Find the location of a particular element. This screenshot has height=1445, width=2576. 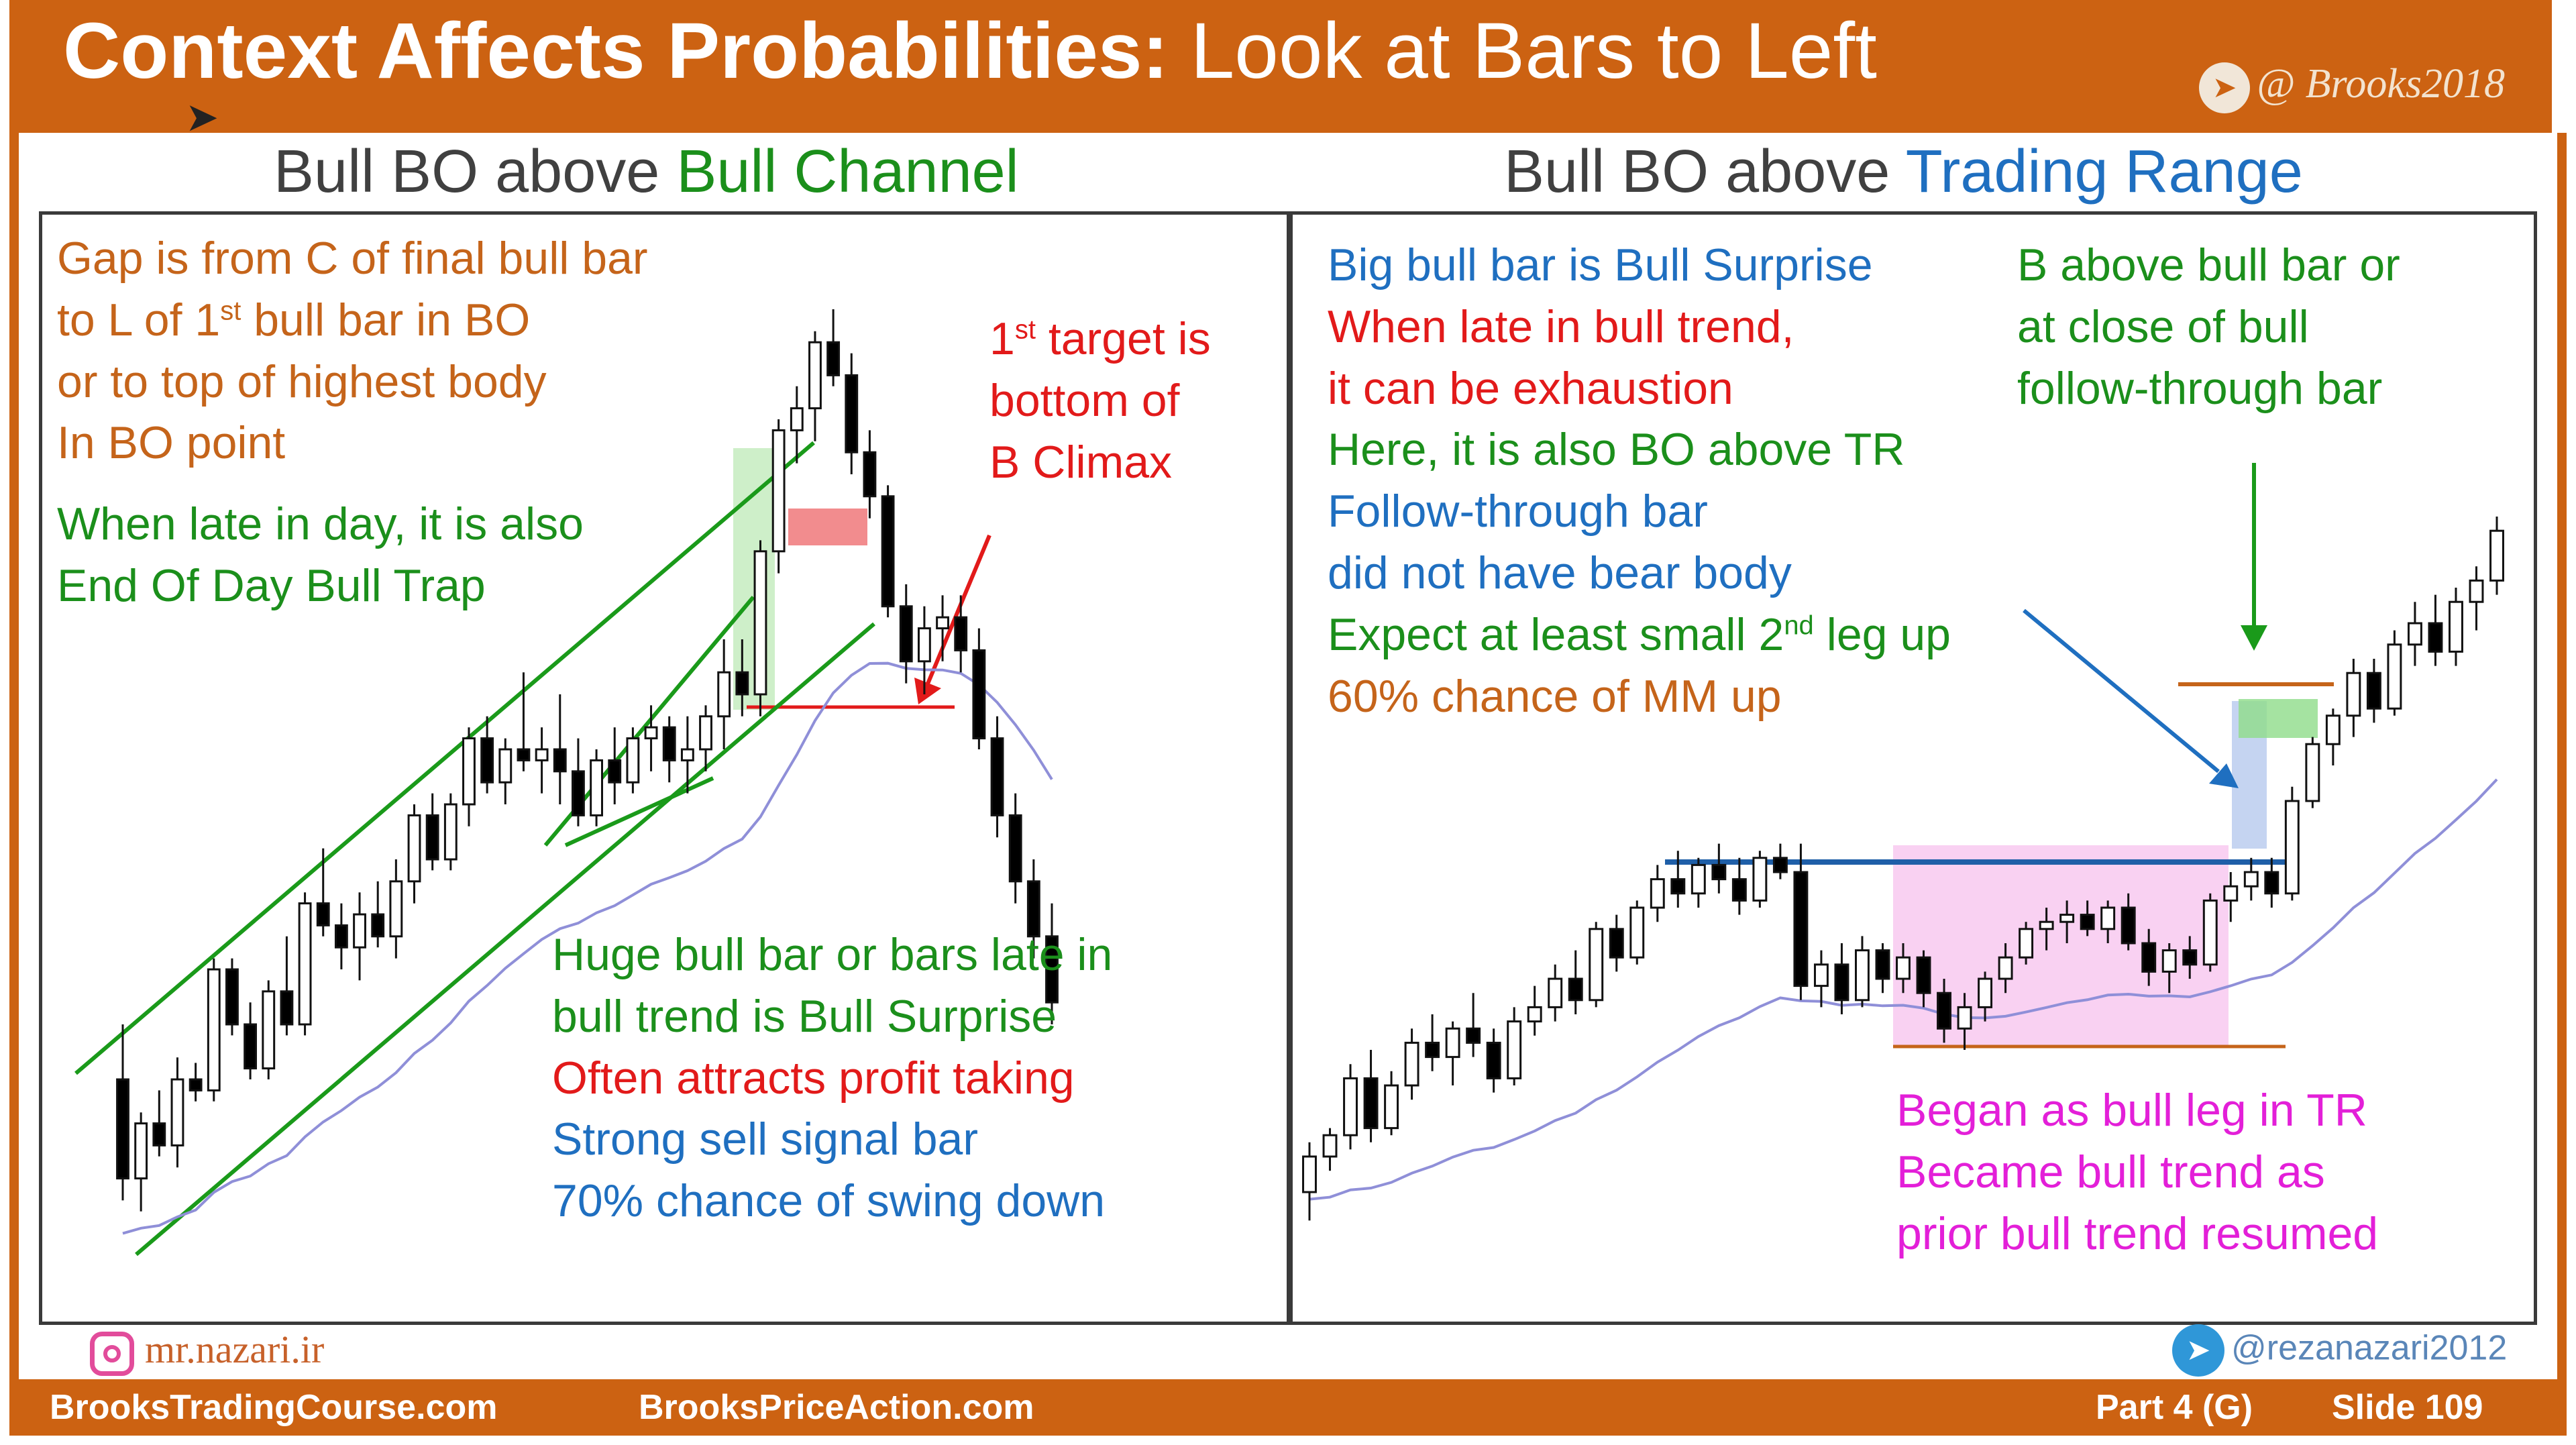

note-target-line1-sup: st is located at coordinates (1025, 330).